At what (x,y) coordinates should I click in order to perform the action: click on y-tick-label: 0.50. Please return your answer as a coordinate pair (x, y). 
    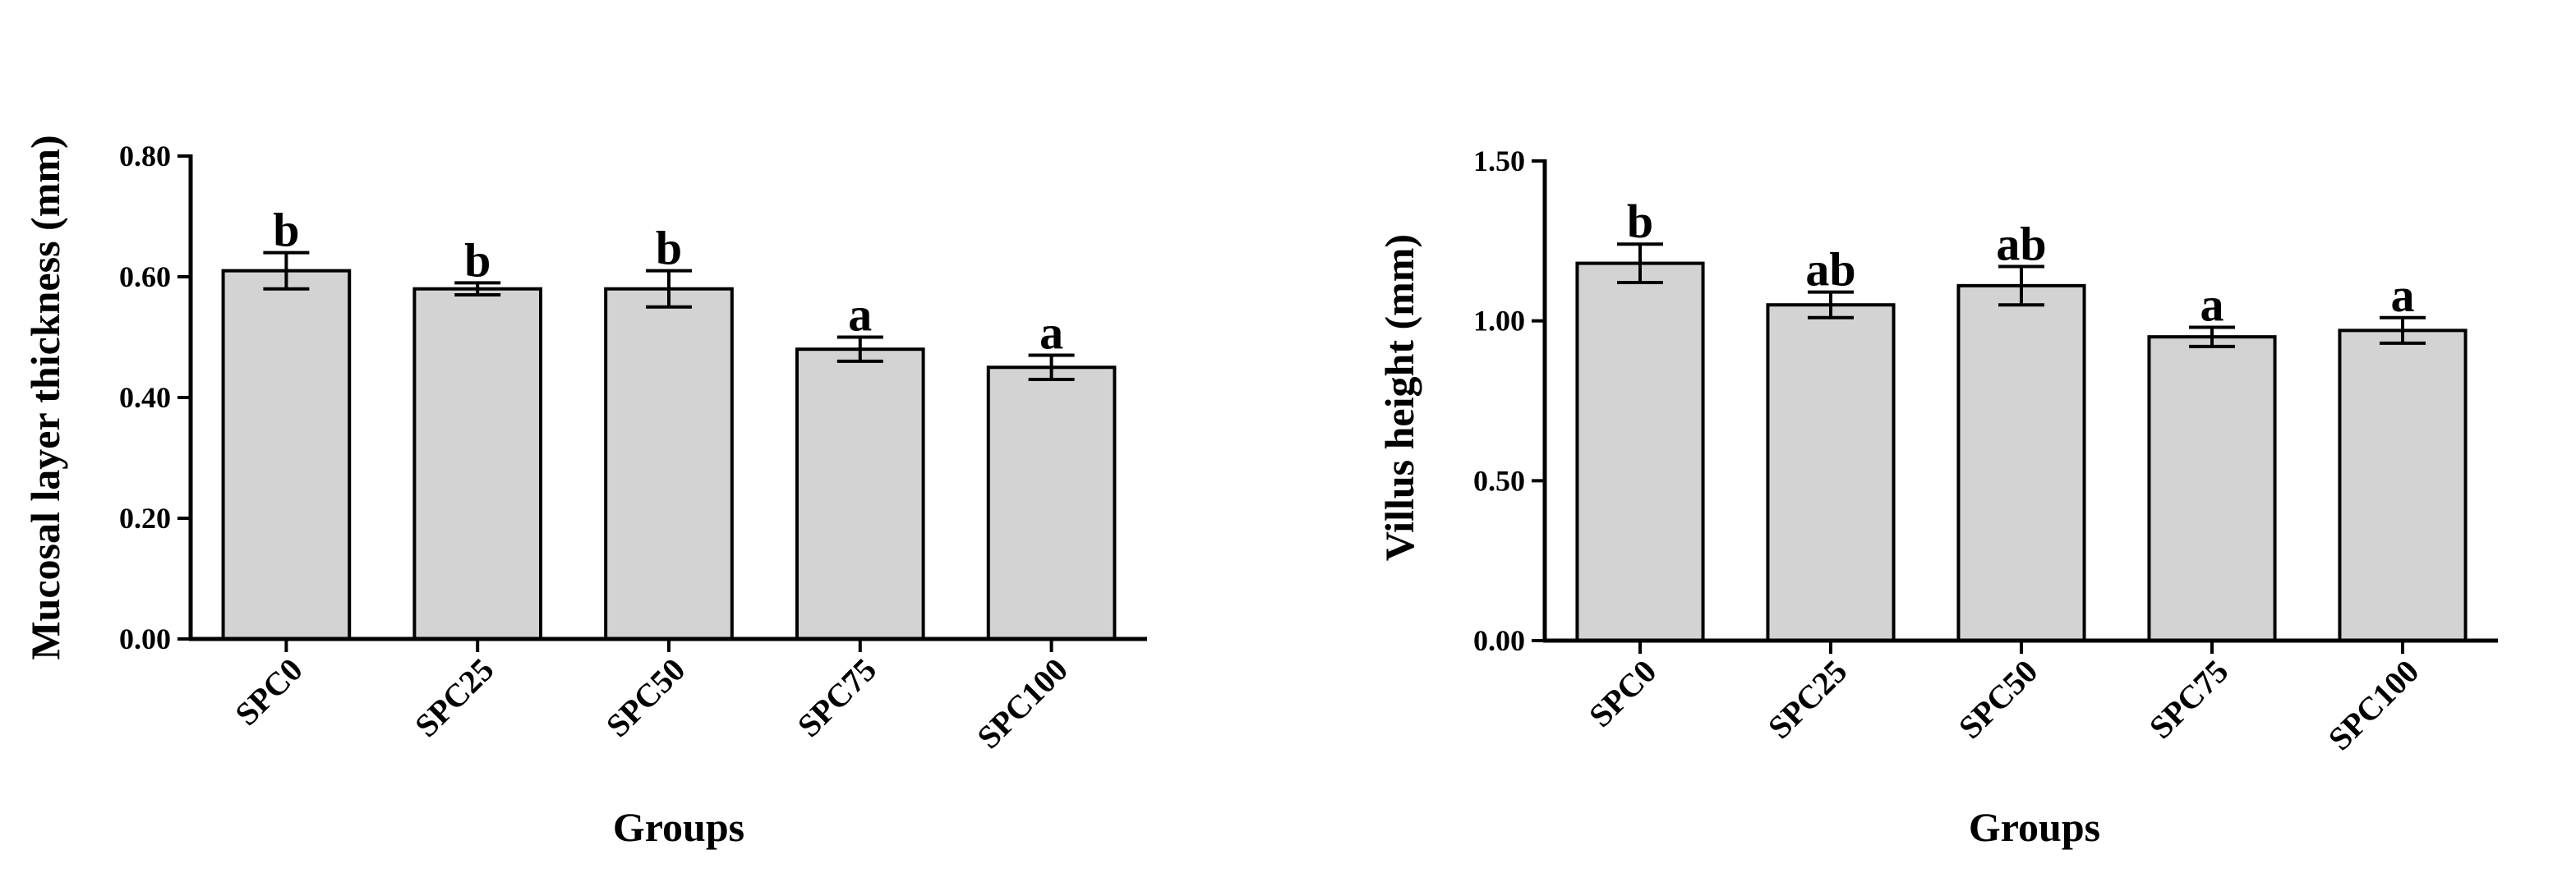
    Looking at the image, I should click on (1499, 480).